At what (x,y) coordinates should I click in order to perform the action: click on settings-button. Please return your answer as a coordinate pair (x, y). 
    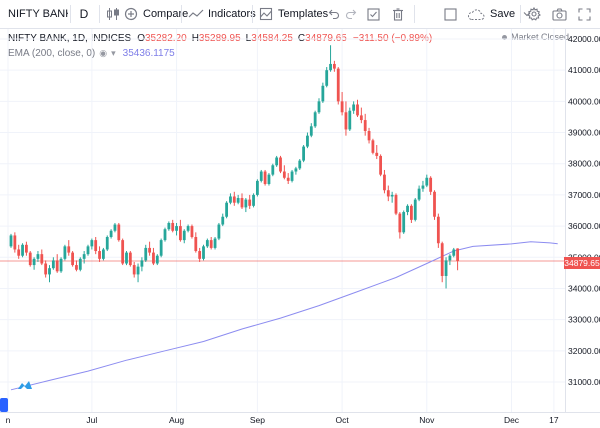
    Looking at the image, I should click on (534, 14).